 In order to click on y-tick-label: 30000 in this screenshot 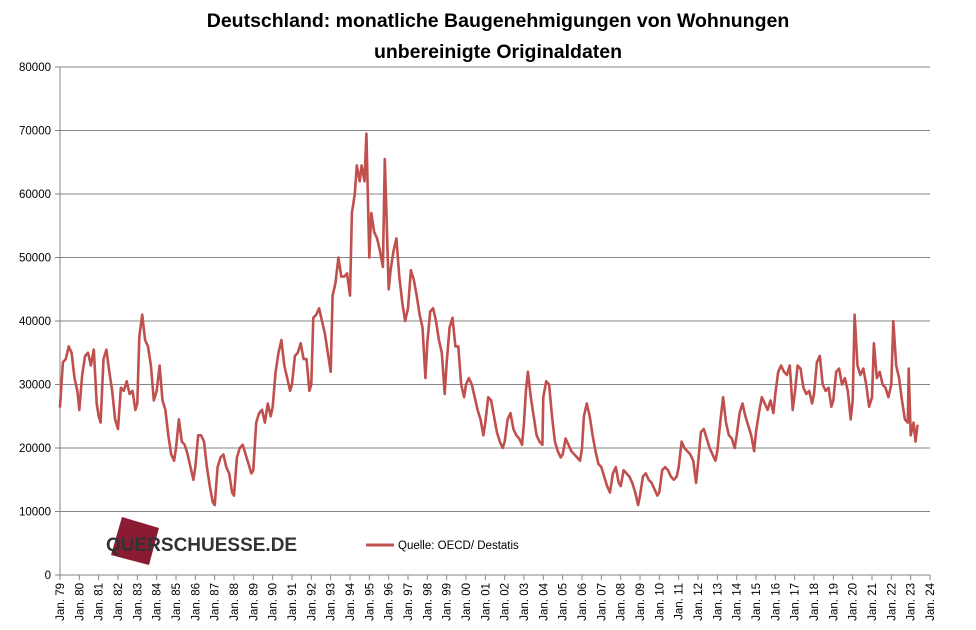, I will do `click(35, 386)`.